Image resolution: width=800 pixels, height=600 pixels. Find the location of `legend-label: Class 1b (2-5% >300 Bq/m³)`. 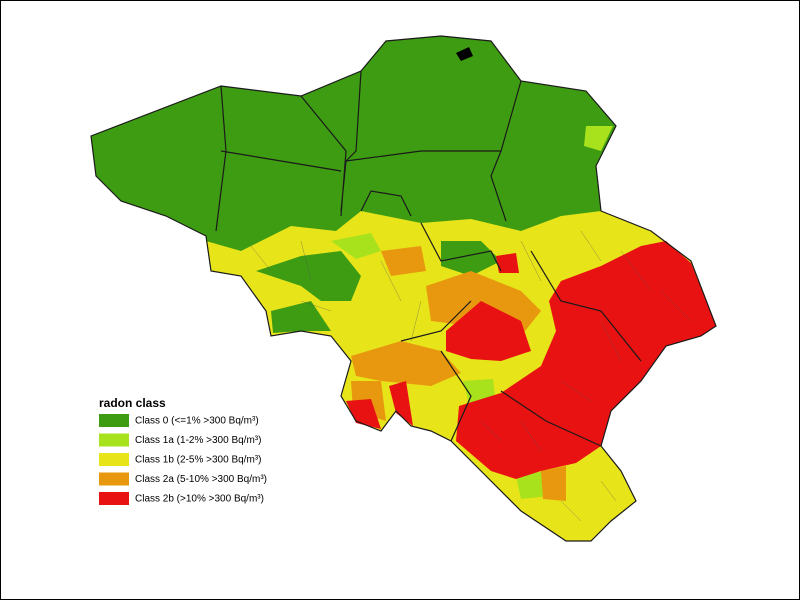

legend-label: Class 1b (2-5% >300 Bq/m³) is located at coordinates (198, 460).